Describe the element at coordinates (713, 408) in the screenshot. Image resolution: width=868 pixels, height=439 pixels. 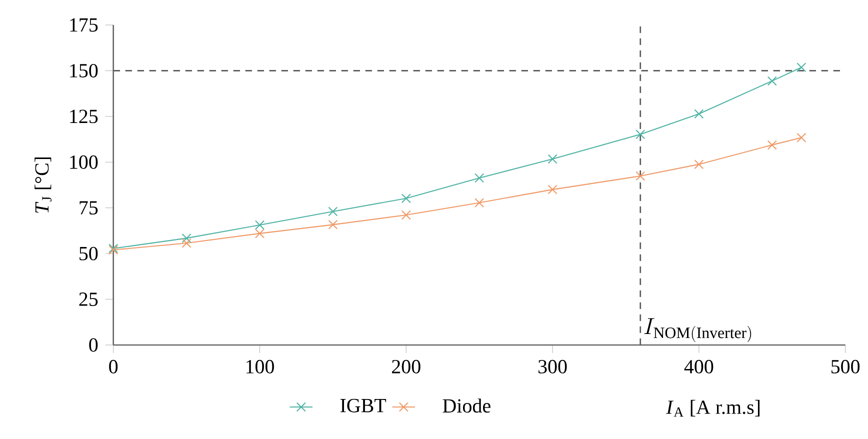
I see `x-axis-title: I$_{A}$ [A r.m.s]` at that location.